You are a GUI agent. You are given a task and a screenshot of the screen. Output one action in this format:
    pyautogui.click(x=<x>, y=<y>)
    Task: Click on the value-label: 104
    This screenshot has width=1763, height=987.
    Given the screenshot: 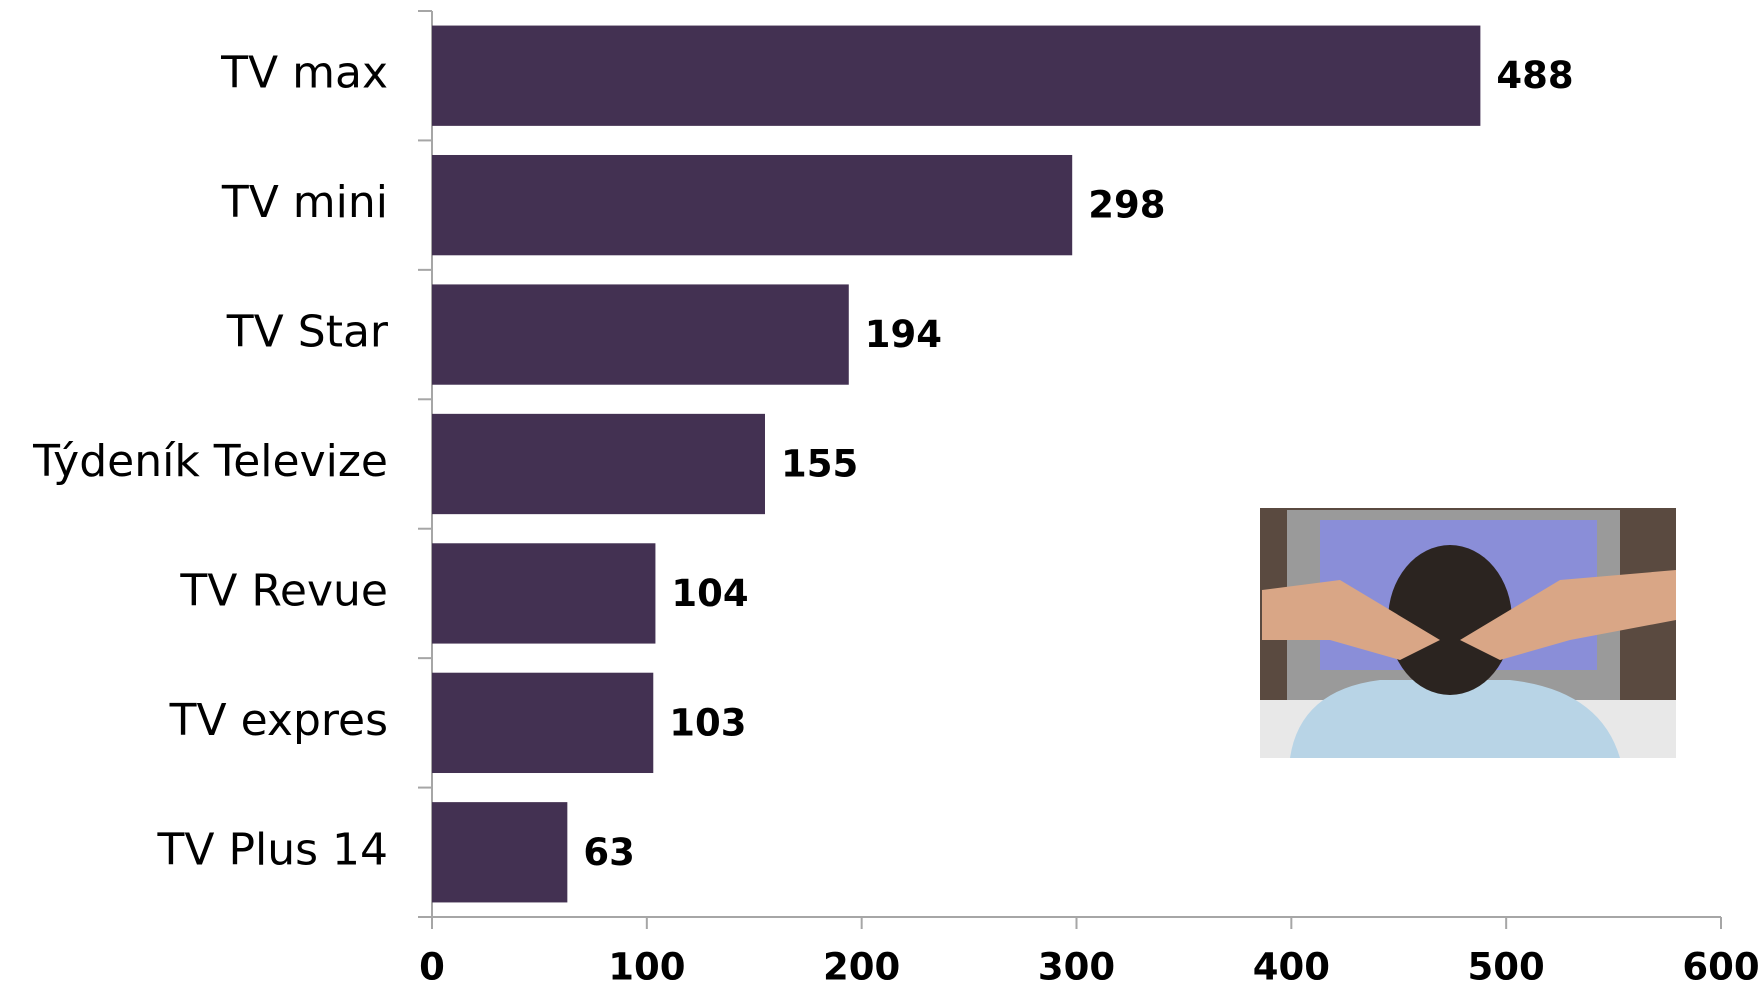 What is the action you would take?
    pyautogui.click(x=709, y=593)
    